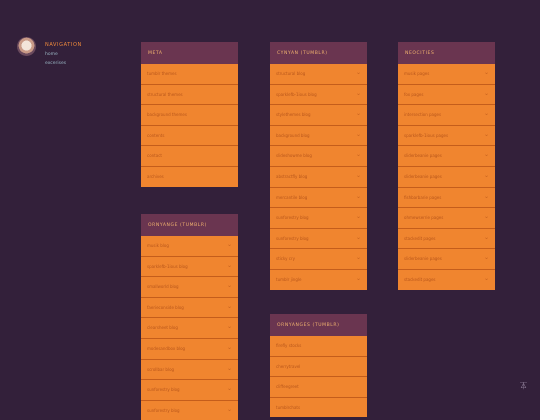 The width and height of the screenshot is (540, 420). Describe the element at coordinates (155, 176) in the screenshot. I see `link-label: archives` at that location.